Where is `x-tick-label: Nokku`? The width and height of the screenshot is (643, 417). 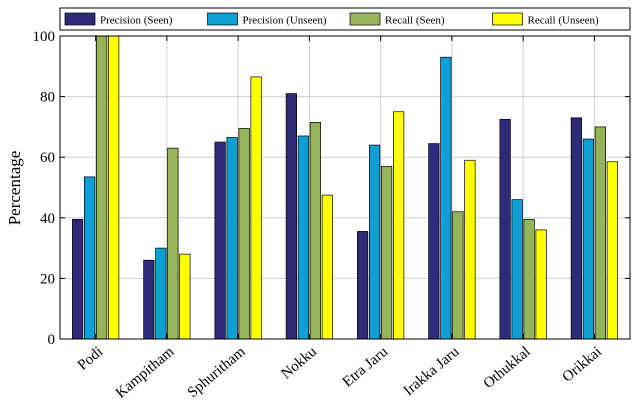
x-tick-label: Nokku is located at coordinates (299, 362).